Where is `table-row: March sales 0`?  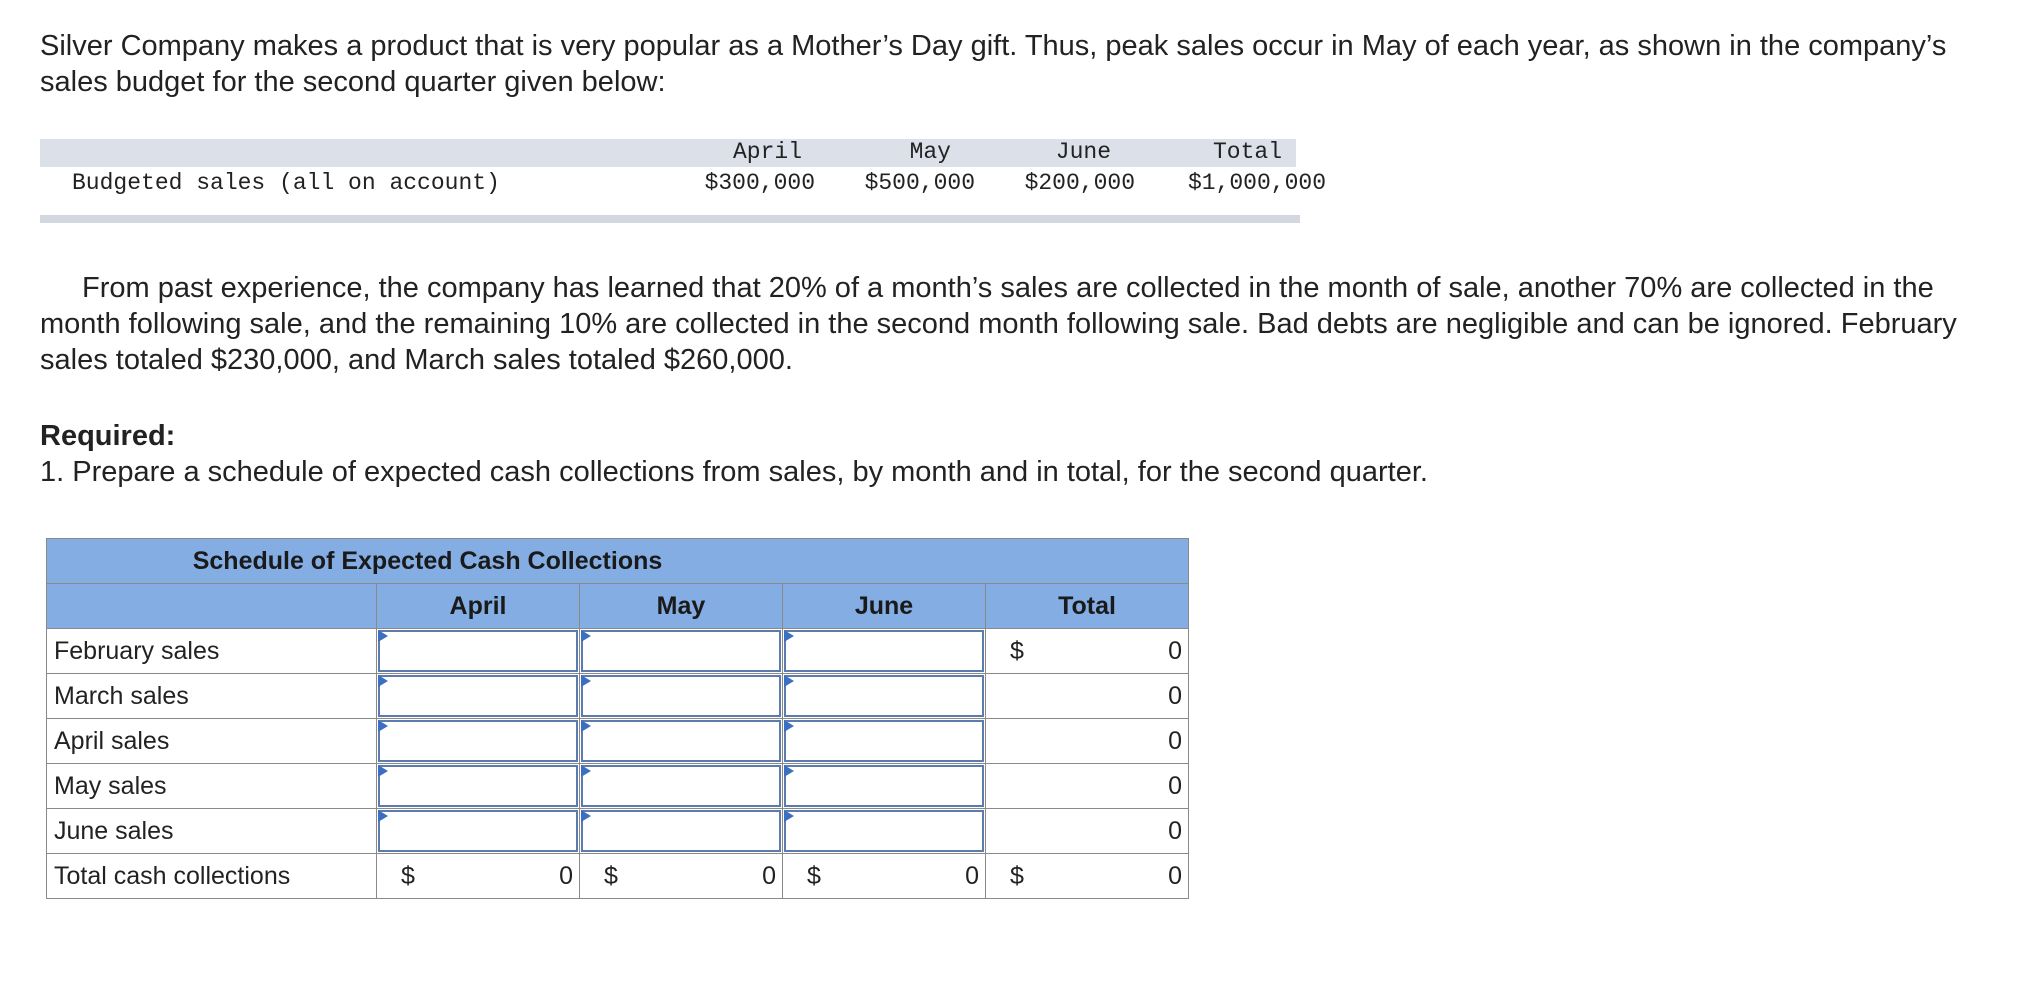
table-row: March sales 0 is located at coordinates (617, 696).